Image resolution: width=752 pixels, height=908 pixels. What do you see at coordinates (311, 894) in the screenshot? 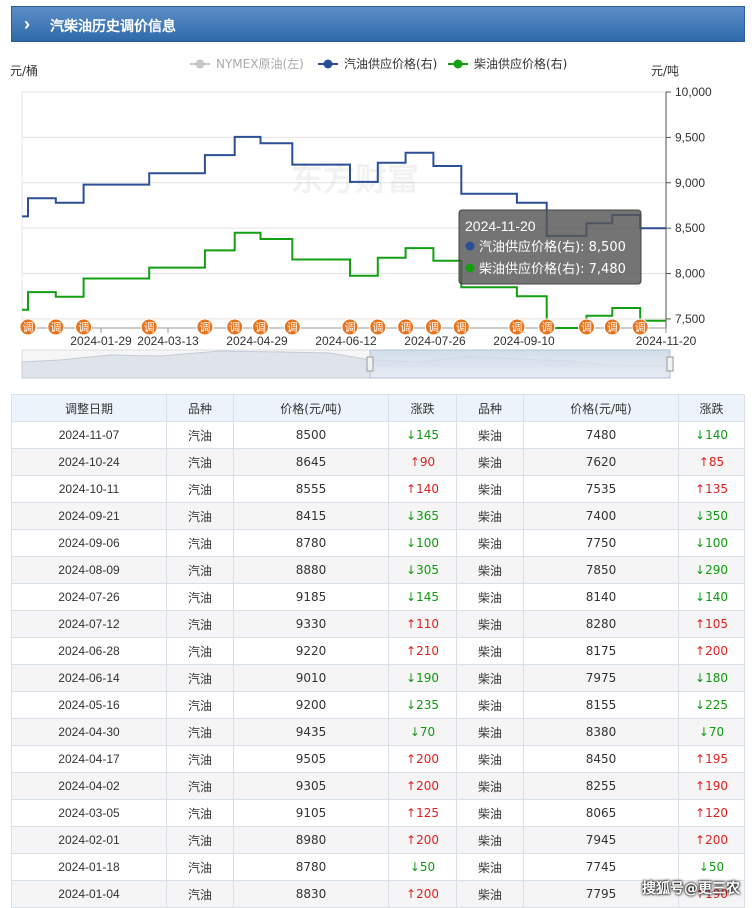
I see `table-cell: 8830` at bounding box center [311, 894].